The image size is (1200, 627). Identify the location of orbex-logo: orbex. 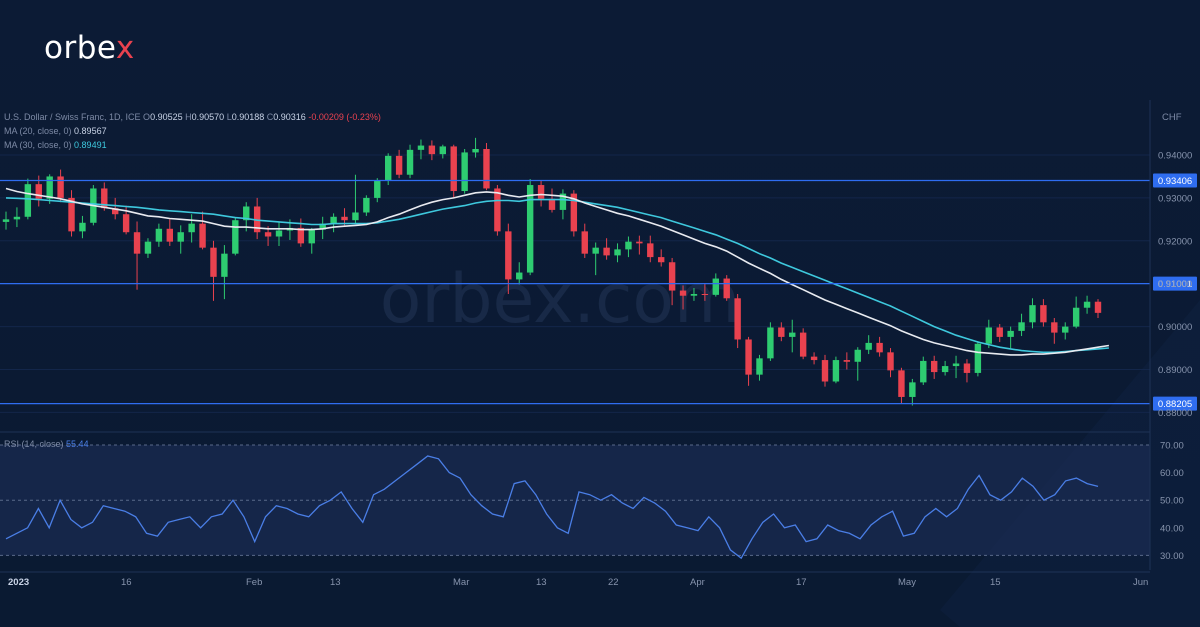
(89, 48).